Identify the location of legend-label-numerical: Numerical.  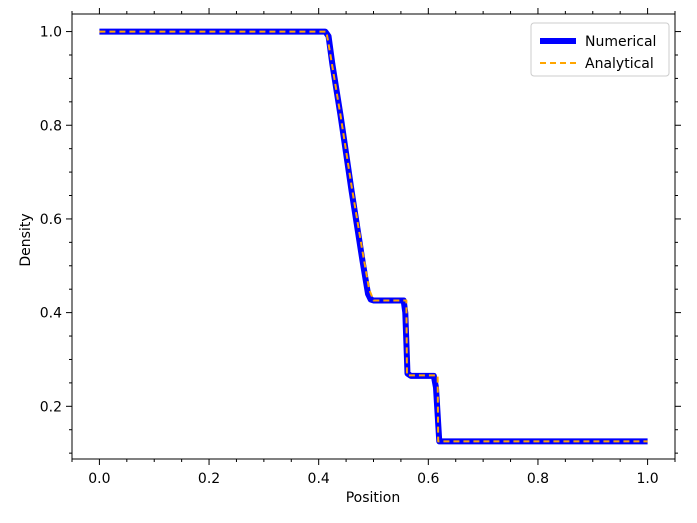
(620, 42).